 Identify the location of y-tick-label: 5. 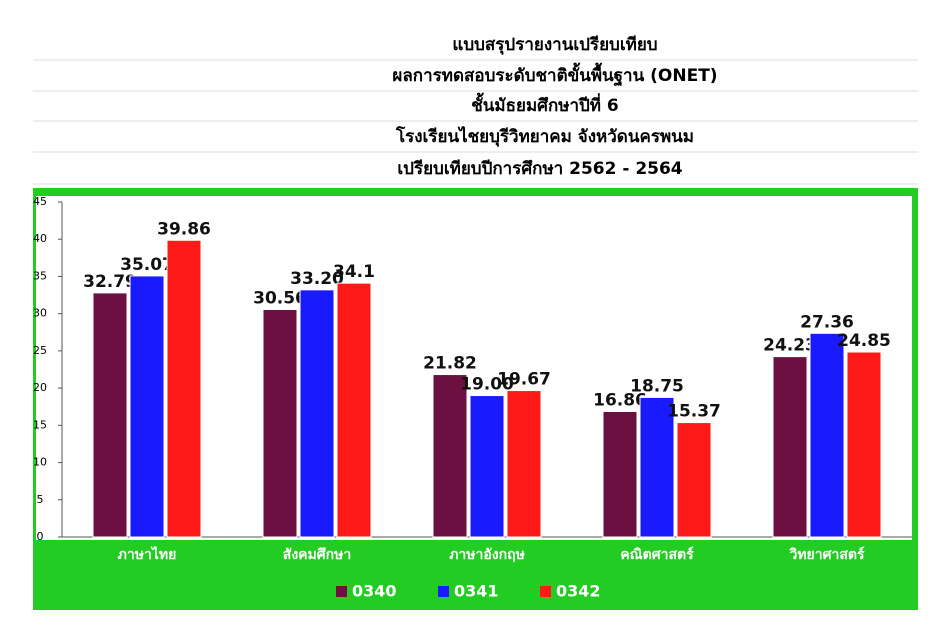
(40, 499).